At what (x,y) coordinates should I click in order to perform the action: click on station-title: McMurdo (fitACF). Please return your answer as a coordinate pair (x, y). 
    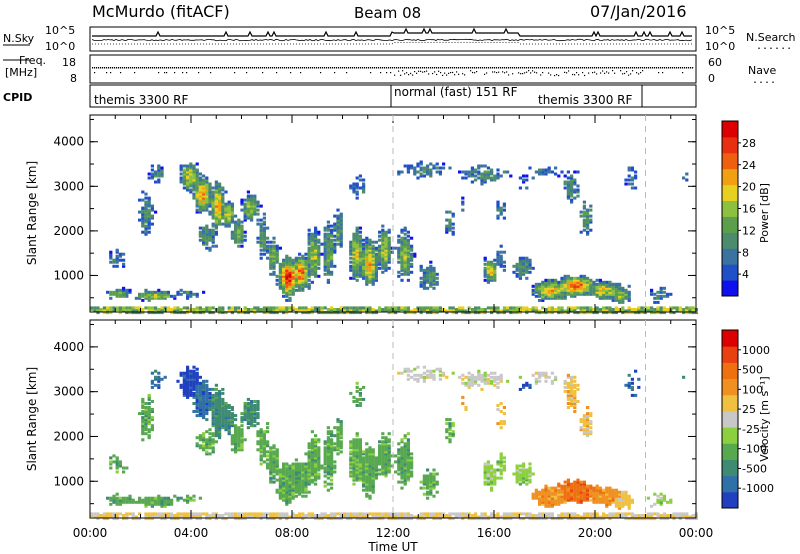
    Looking at the image, I should click on (161, 11).